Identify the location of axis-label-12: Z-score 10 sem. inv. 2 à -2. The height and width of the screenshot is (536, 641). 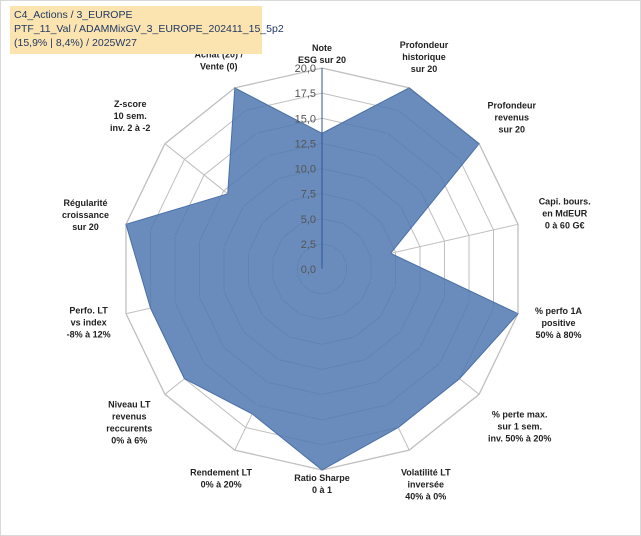
(130, 116).